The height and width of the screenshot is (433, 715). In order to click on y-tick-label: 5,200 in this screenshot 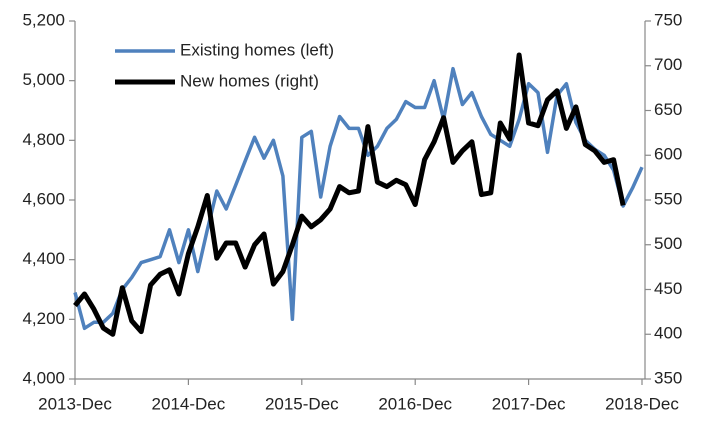, I will do `click(43, 19)`.